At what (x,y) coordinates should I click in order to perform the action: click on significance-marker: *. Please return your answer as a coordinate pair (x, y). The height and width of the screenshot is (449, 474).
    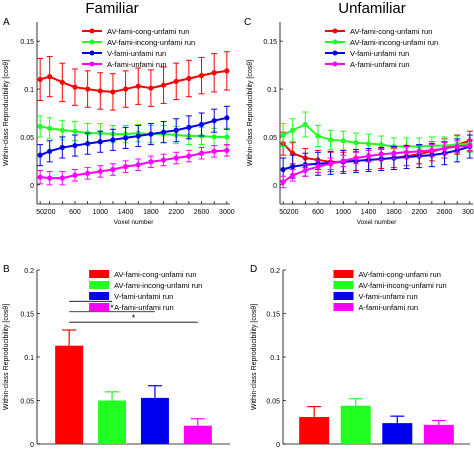
    Looking at the image, I should click on (112, 308).